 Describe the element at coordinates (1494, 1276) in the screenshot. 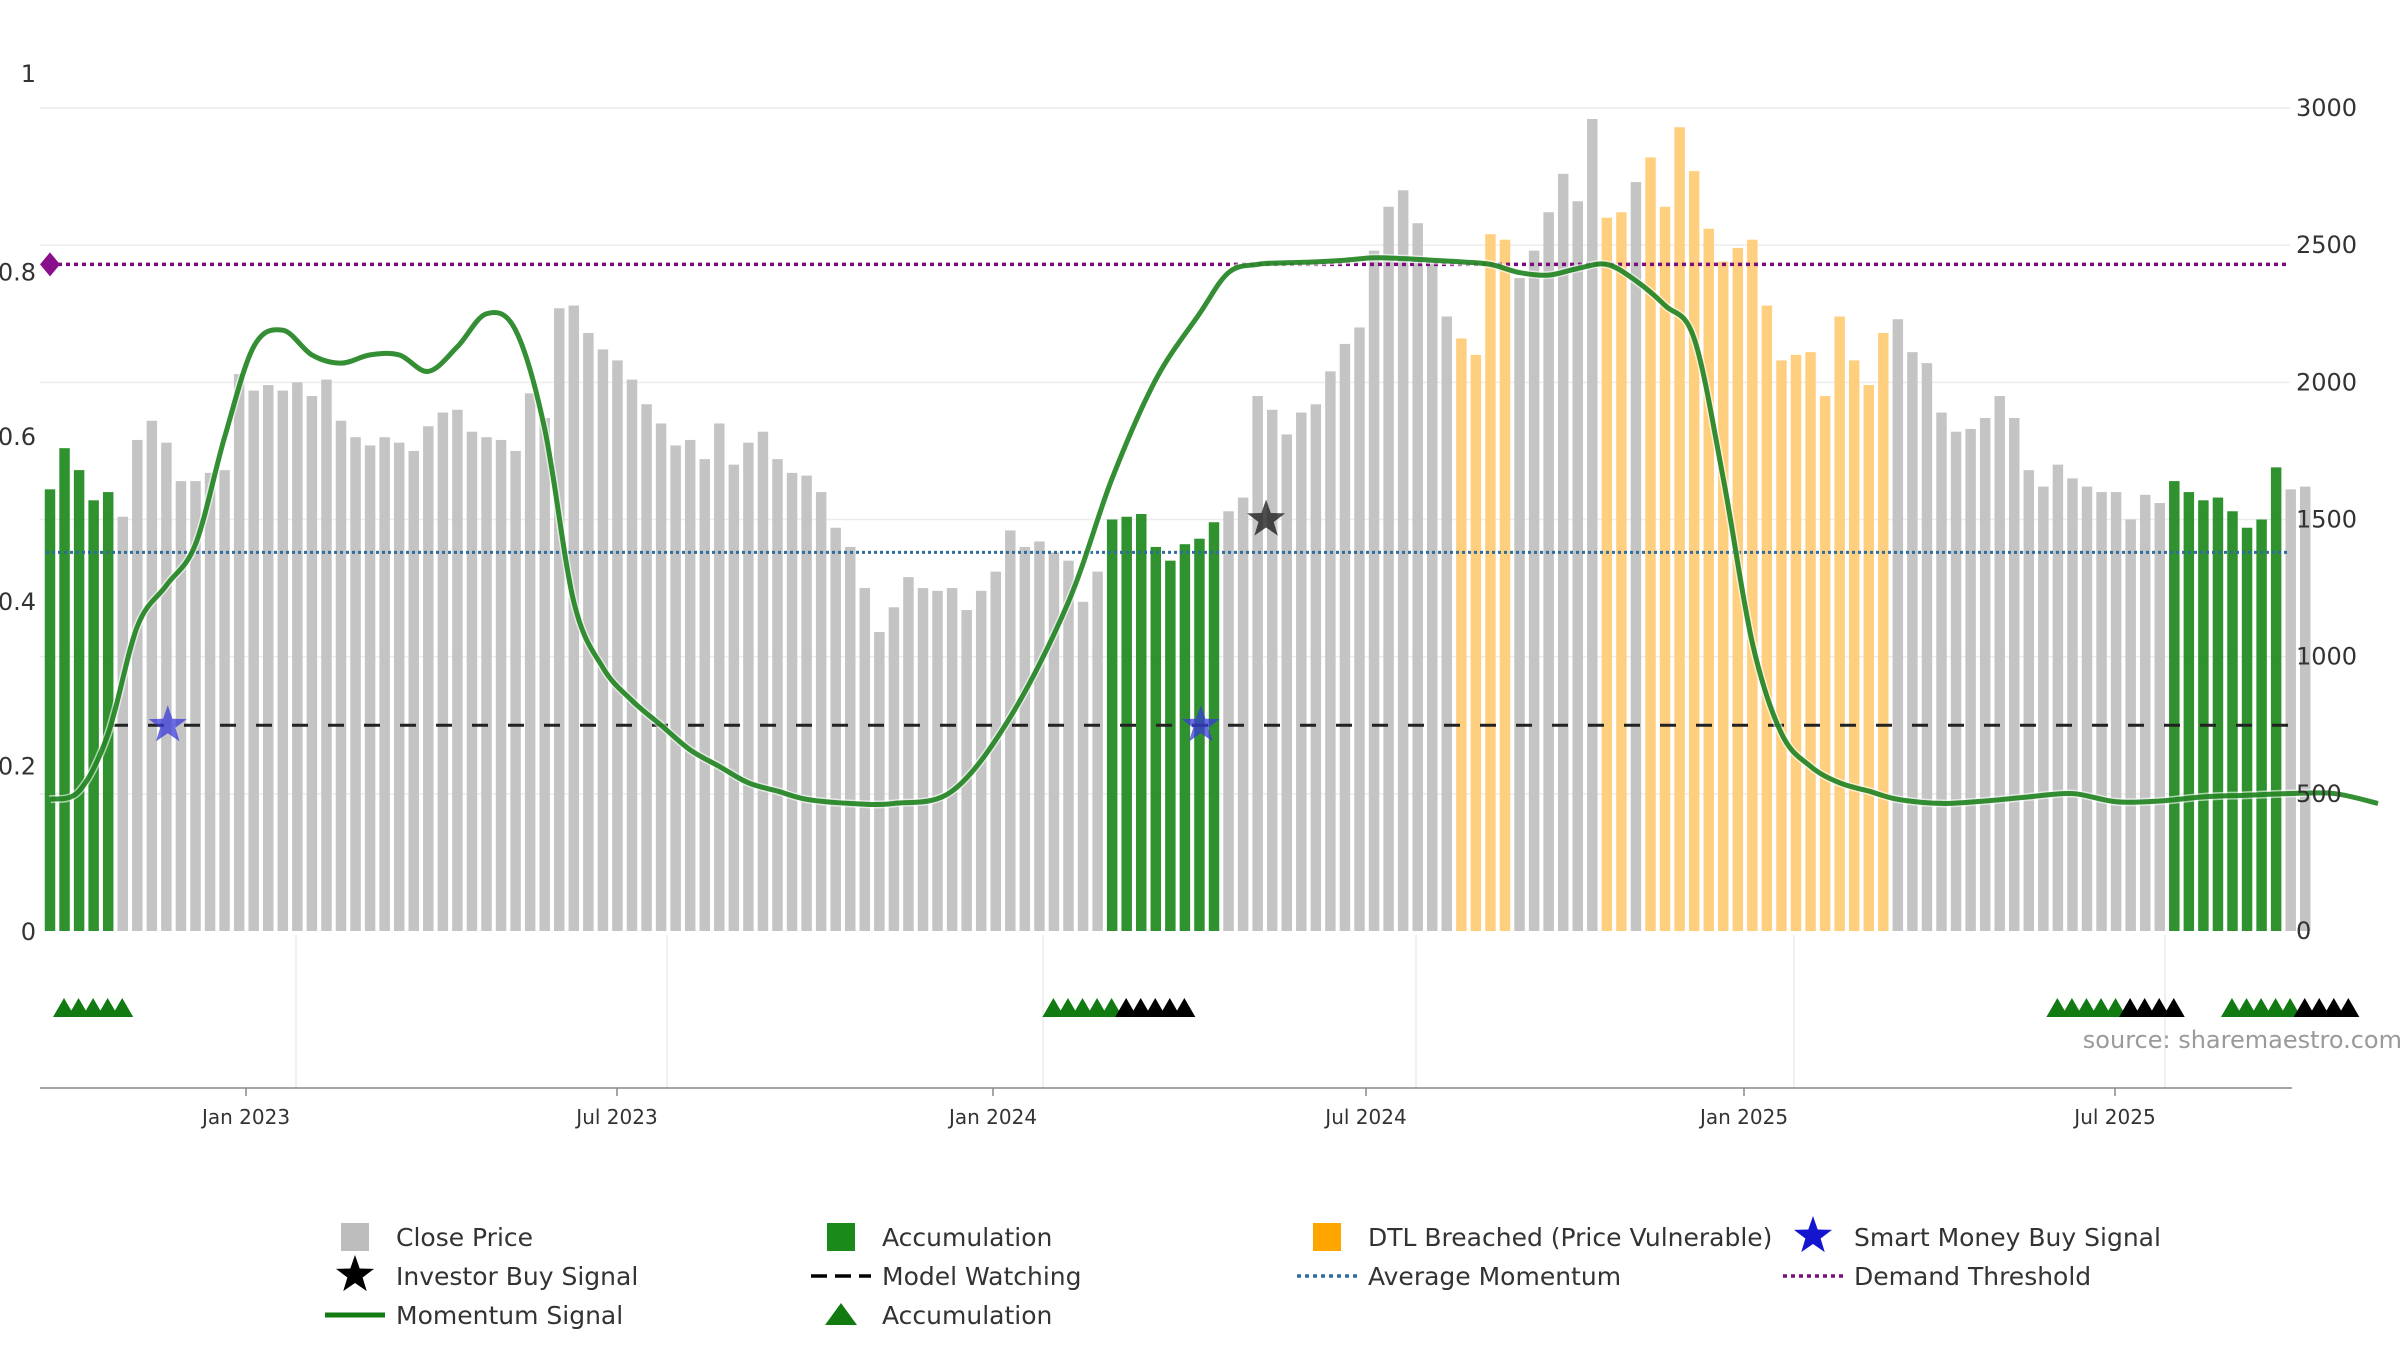

I see `legend-label: Average Momentum` at that location.